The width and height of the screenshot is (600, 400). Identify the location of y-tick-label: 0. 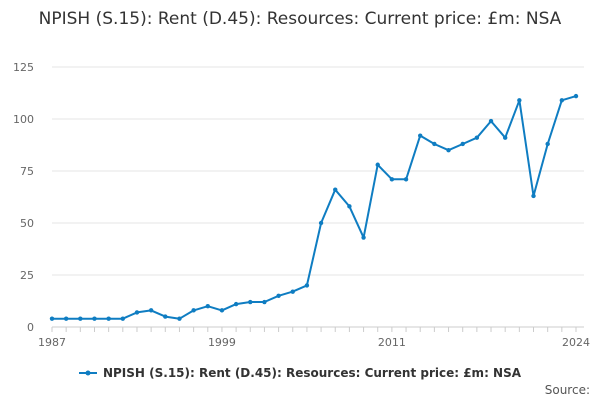
(30, 327).